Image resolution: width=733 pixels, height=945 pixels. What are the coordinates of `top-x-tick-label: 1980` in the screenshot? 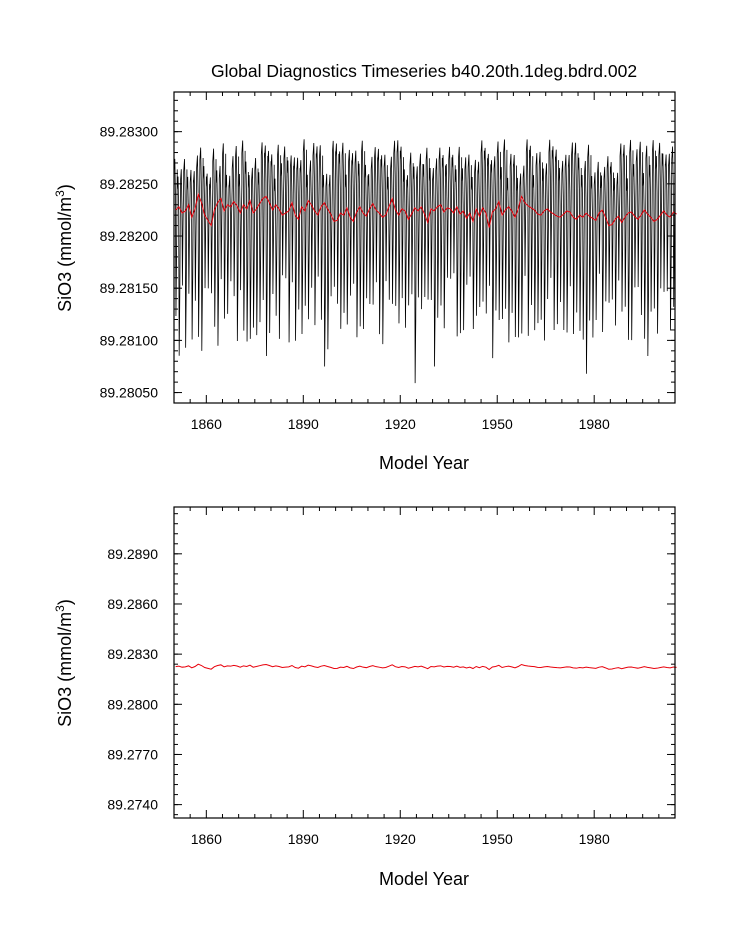 It's located at (594, 424).